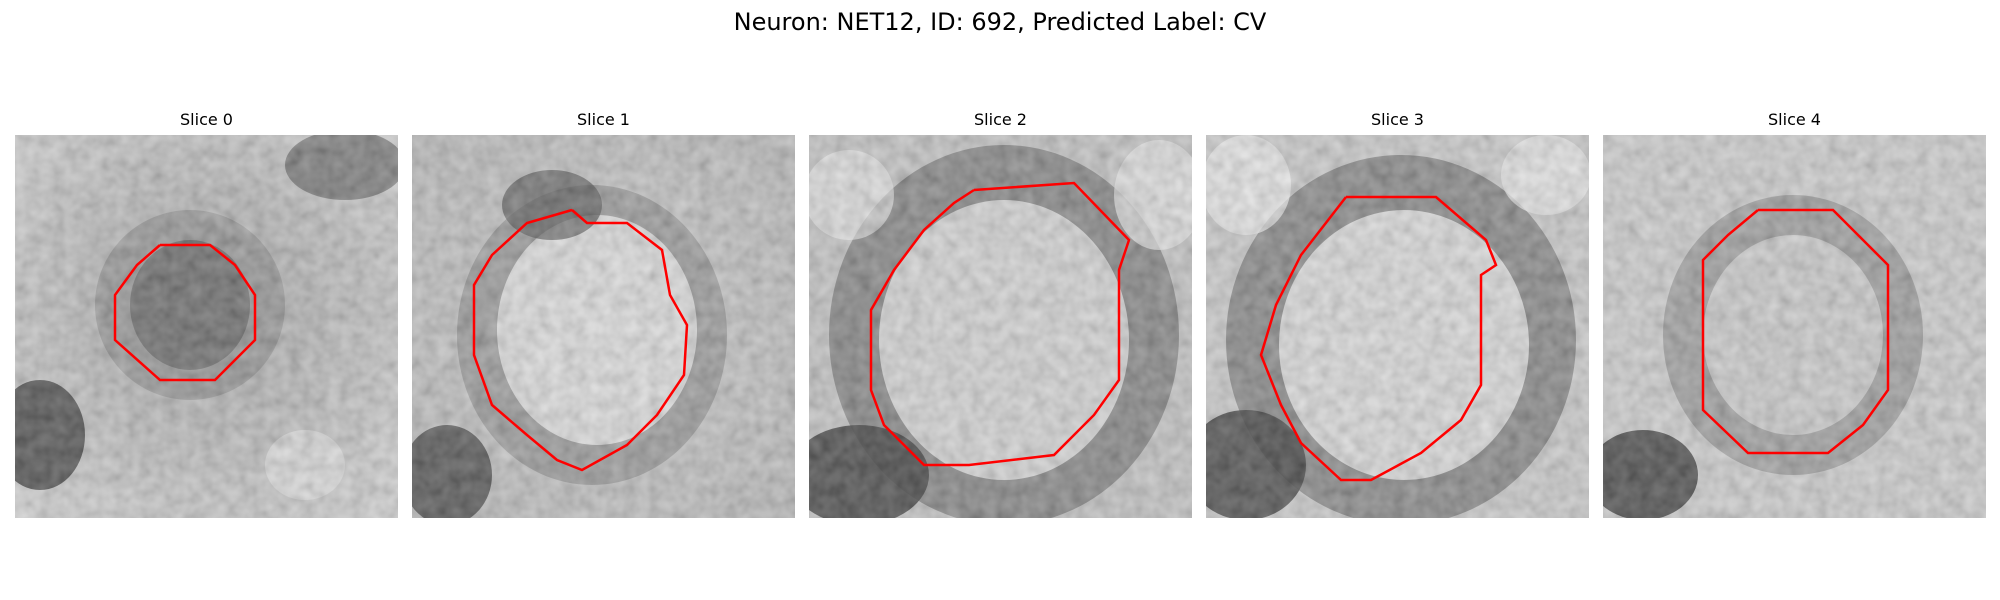 Image resolution: width=2000 pixels, height=600 pixels. I want to click on slice-panel-0: Slice 0, so click(206, 313).